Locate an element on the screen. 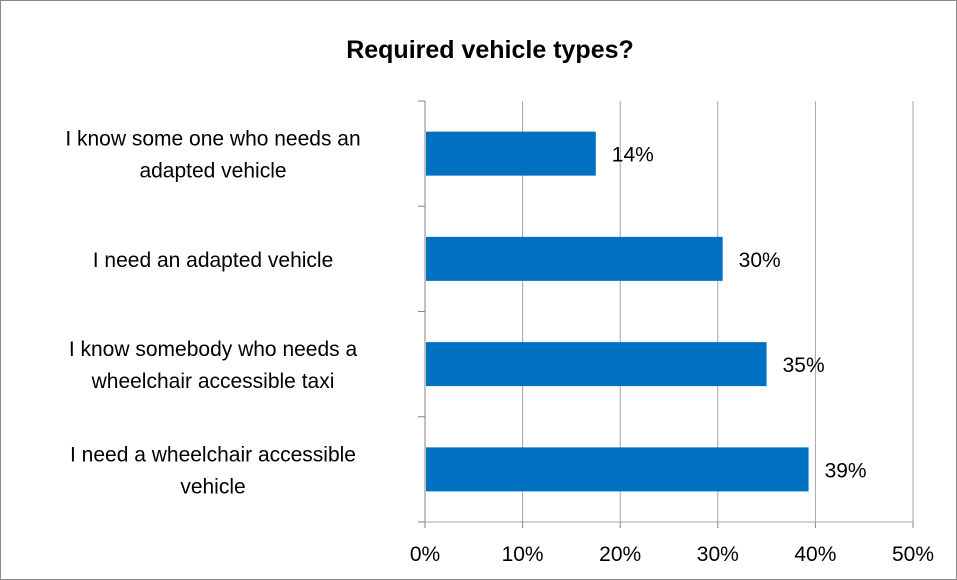 The width and height of the screenshot is (957, 580). x-tick-label: 20% is located at coordinates (620, 554).